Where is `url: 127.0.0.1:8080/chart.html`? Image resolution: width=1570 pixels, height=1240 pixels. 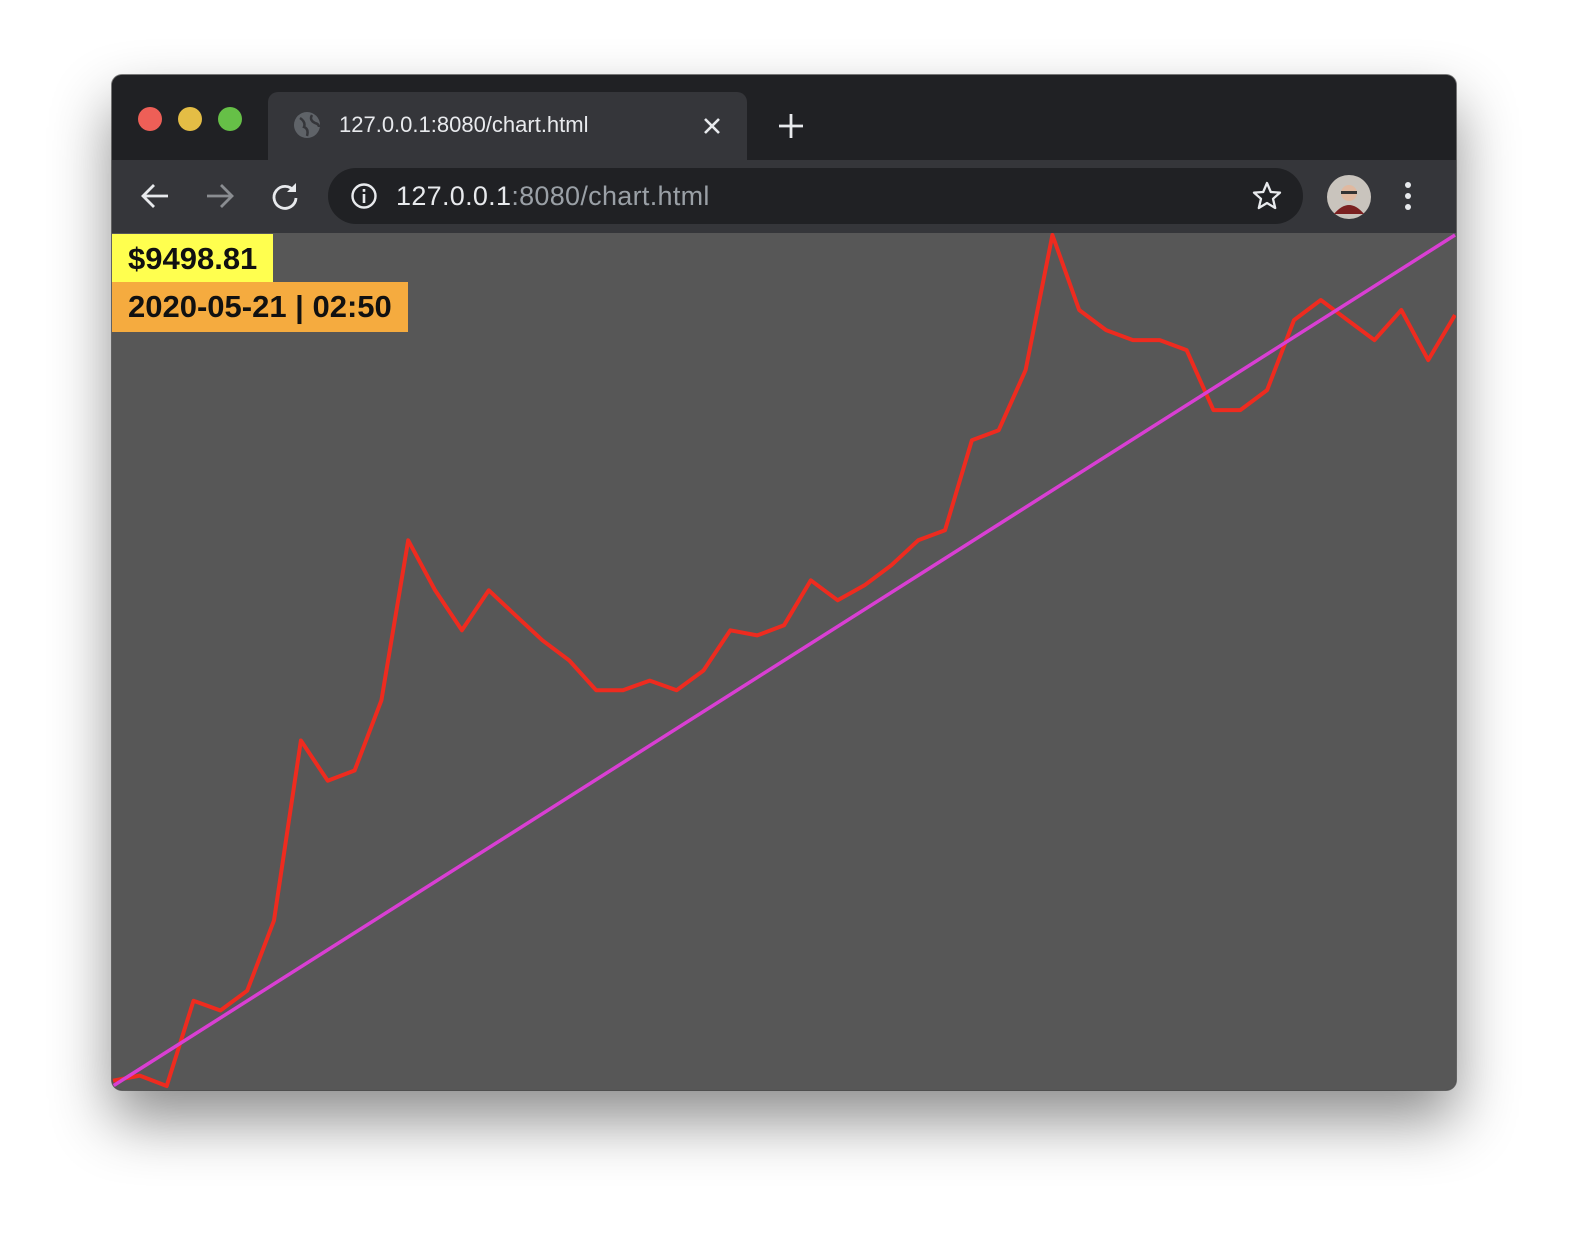 url: 127.0.0.1:8080/chart.html is located at coordinates (553, 196).